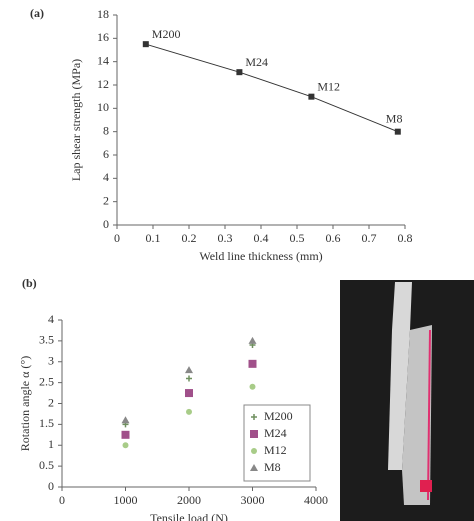 The width and height of the screenshot is (474, 521). What do you see at coordinates (46, 381) in the screenshot?
I see `y-tick-label: 2.5` at bounding box center [46, 381].